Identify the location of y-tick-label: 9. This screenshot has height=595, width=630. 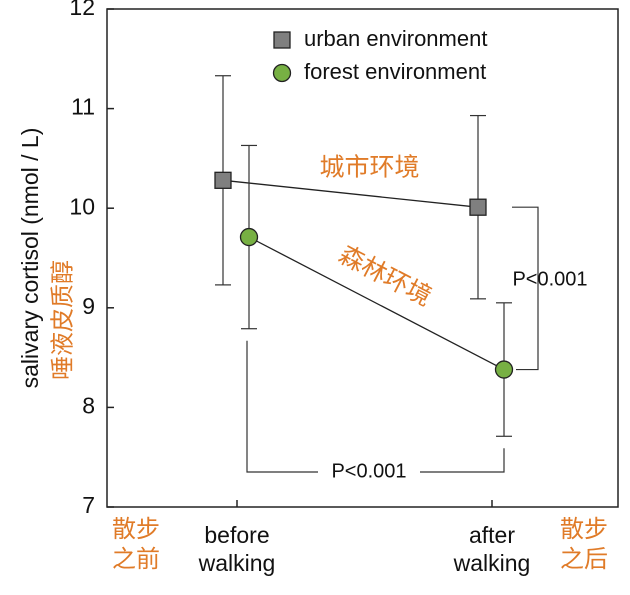
(88, 306).